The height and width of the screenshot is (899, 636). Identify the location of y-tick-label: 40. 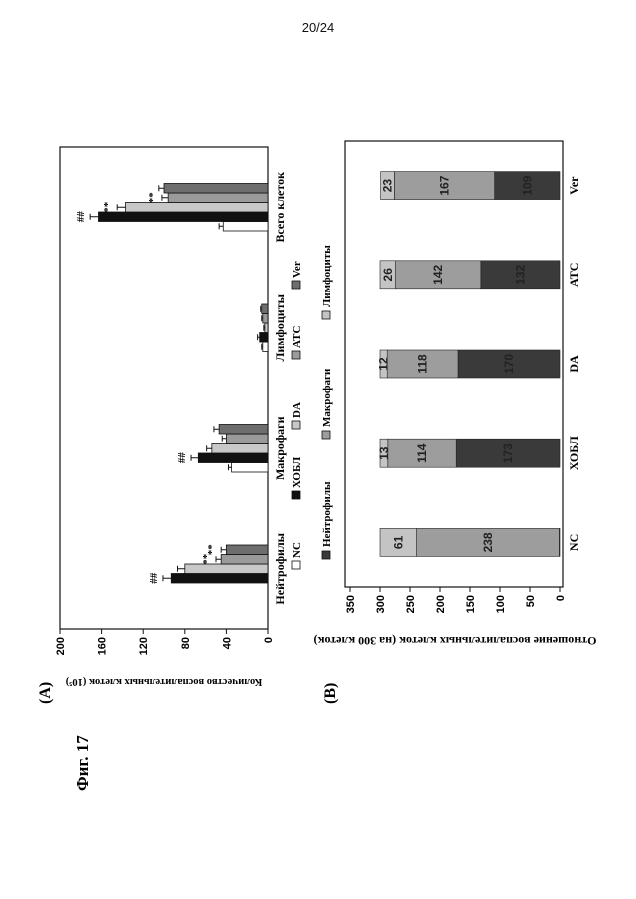
(227, 643).